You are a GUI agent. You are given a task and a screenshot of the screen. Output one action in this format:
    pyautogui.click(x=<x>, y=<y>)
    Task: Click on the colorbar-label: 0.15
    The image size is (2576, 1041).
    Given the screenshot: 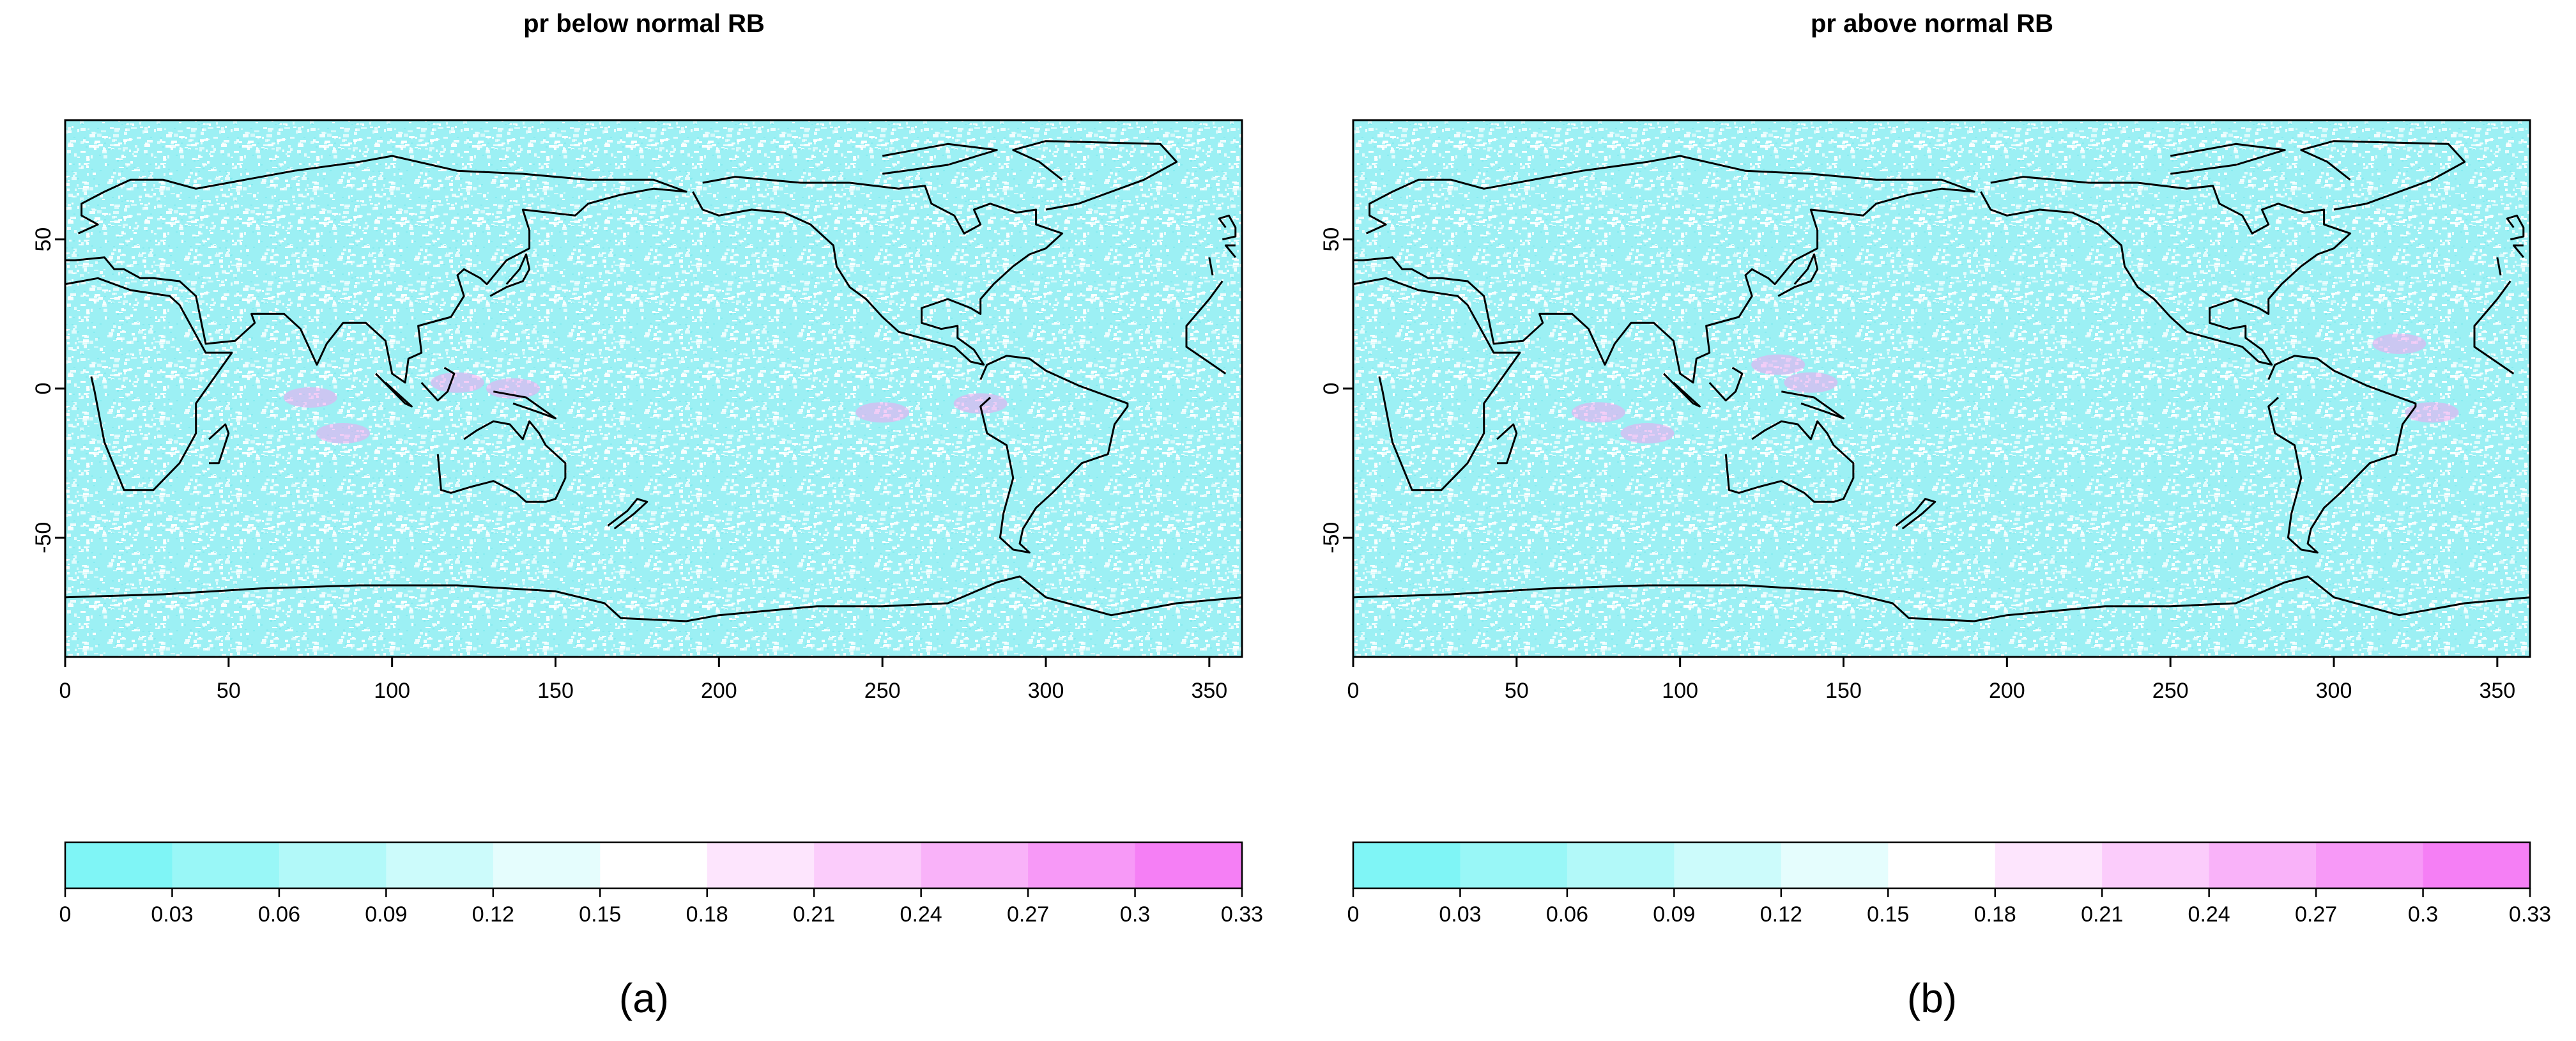 What is the action you would take?
    pyautogui.click(x=1888, y=915)
    